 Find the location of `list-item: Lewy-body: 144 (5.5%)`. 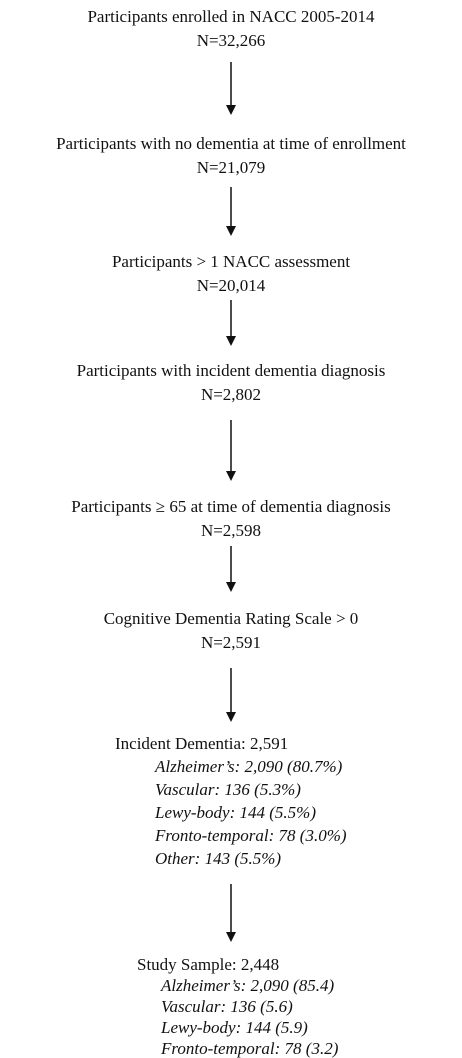

list-item: Lewy-body: 144 (5.5%) is located at coordinates (235, 812).